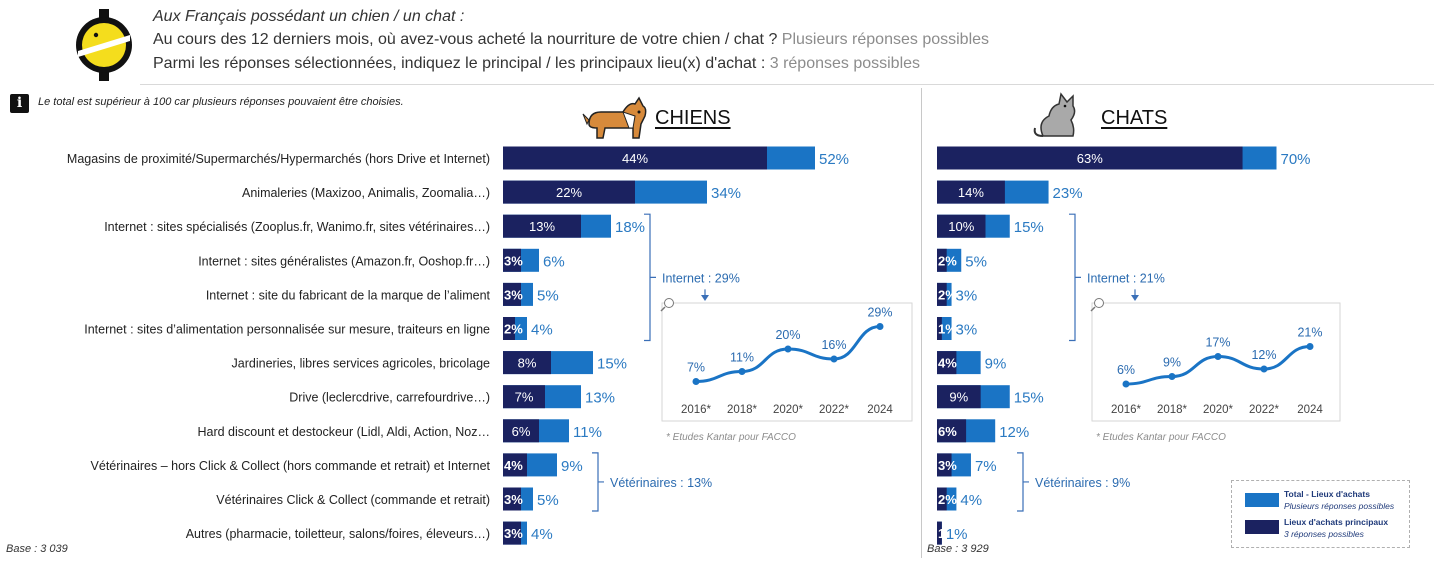 The image size is (1434, 561). What do you see at coordinates (787, 84) in the screenshot?
I see `header-divider` at bounding box center [787, 84].